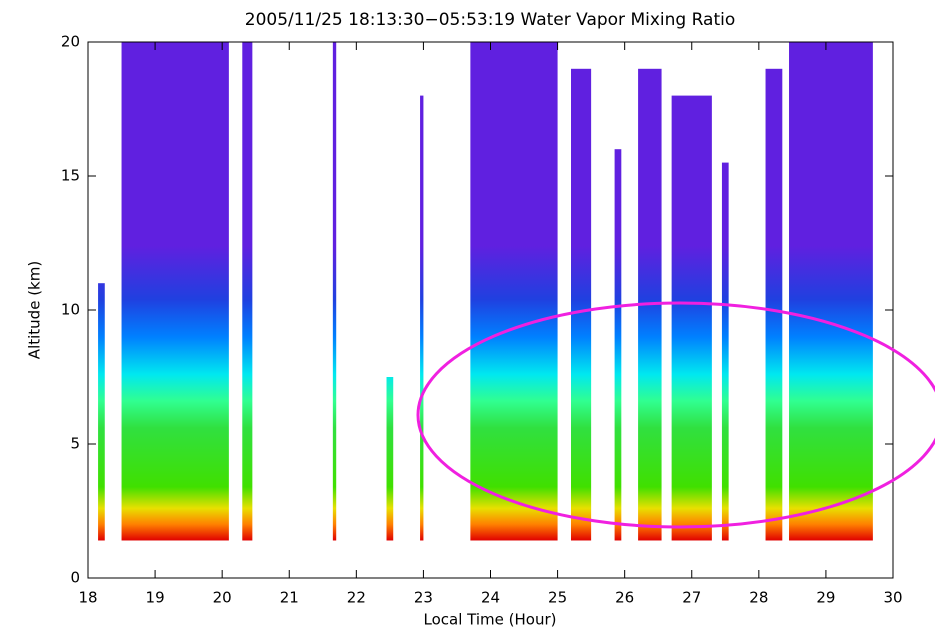 This screenshot has width=935, height=637. Describe the element at coordinates (70, 42) in the screenshot. I see `y-tick-label: 20` at that location.